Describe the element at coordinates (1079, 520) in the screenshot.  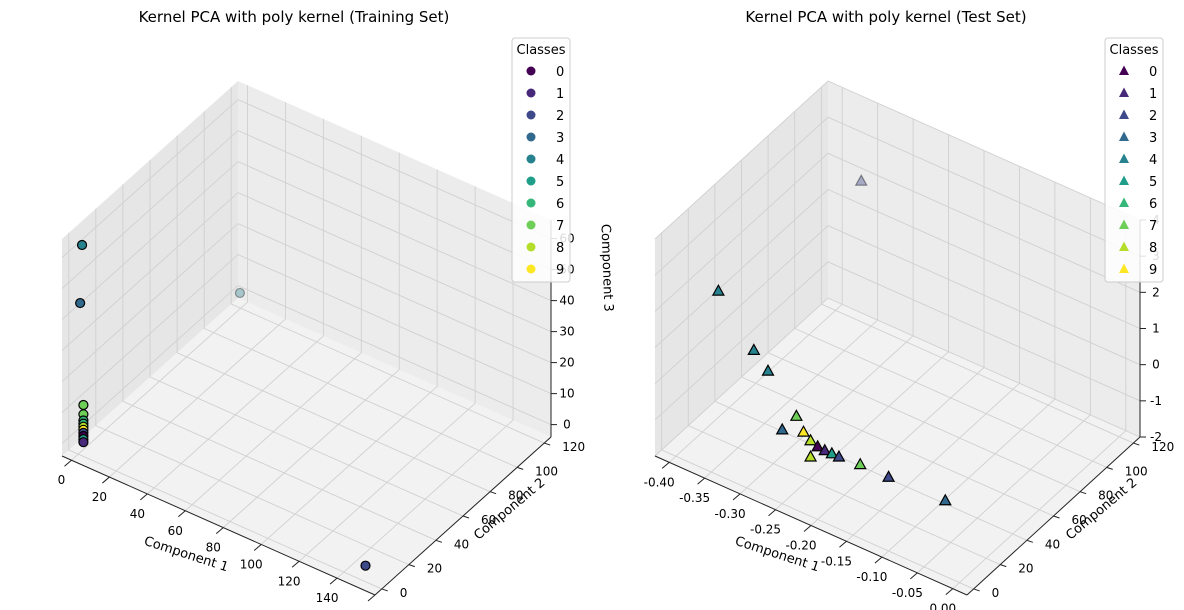
I see `y-tick-label: 60` at that location.